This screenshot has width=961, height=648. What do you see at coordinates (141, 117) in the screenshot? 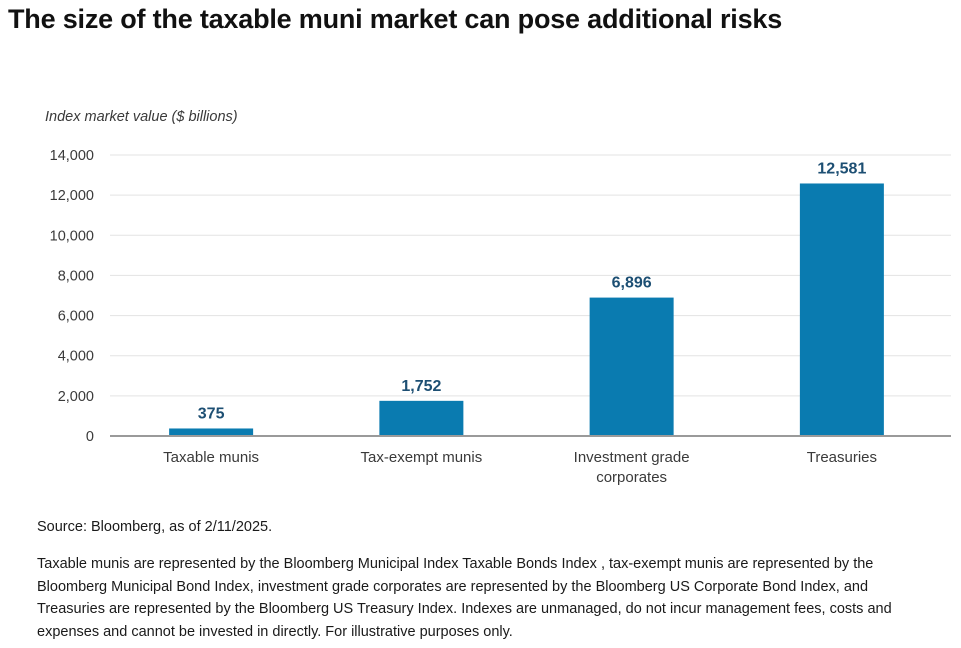
I see `y-axis-label: Index market value ($ billions)` at bounding box center [141, 117].